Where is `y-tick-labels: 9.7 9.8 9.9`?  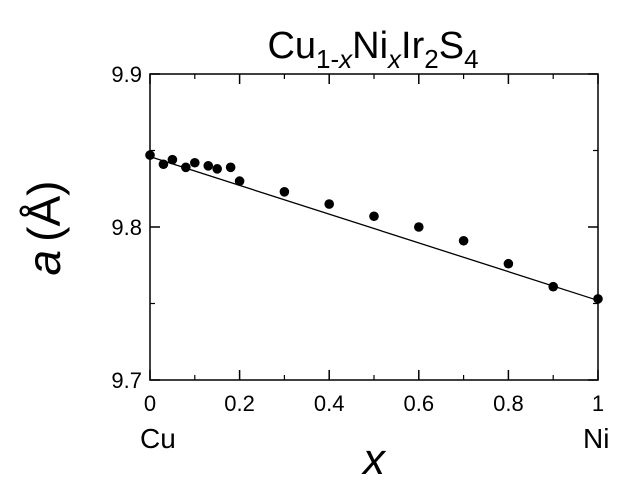 y-tick-labels: 9.7 9.8 9.9 is located at coordinates (126, 227).